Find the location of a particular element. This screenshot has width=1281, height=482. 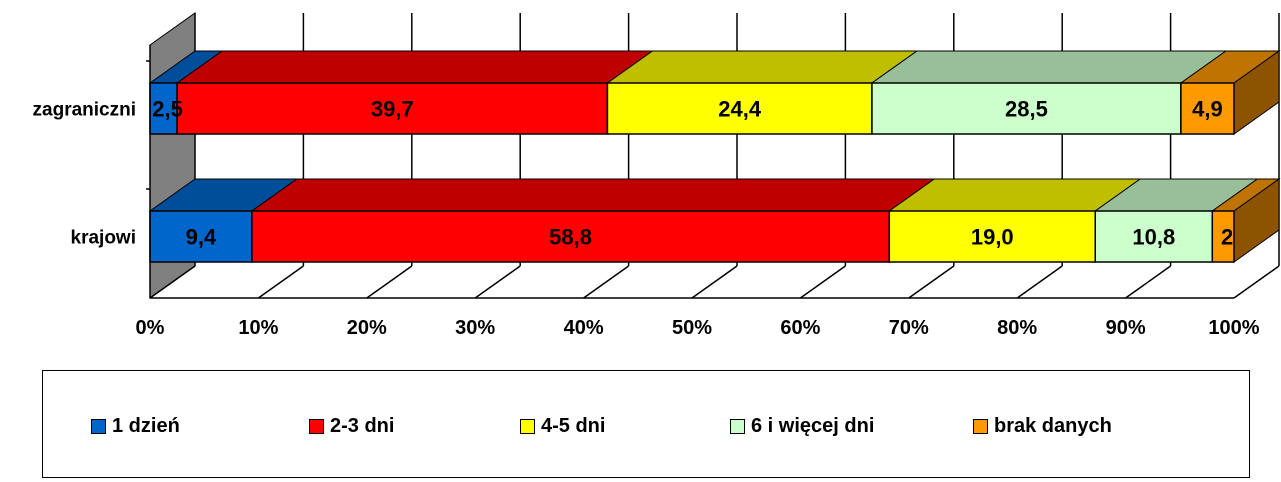

legend-label: 2-3 dni is located at coordinates (362, 425).